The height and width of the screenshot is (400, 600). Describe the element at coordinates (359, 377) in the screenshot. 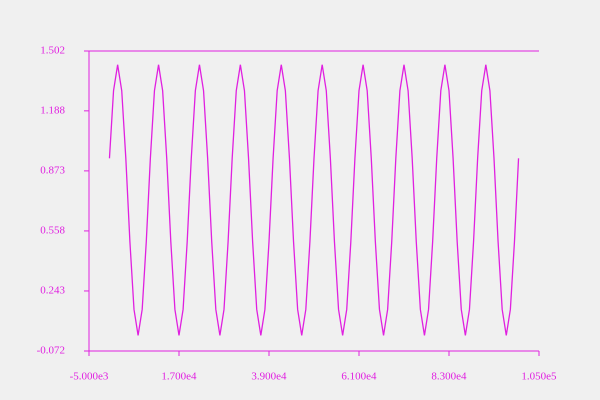

I see `x-tick-label: 6.100e4` at that location.